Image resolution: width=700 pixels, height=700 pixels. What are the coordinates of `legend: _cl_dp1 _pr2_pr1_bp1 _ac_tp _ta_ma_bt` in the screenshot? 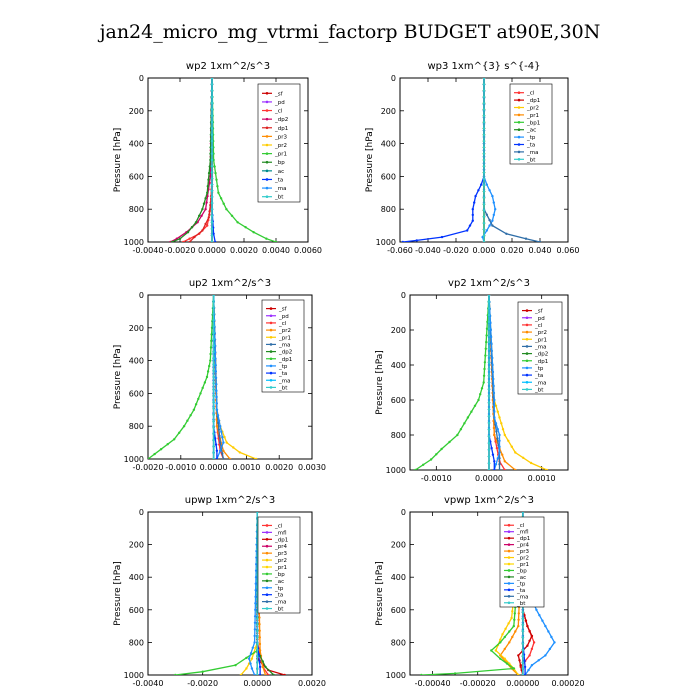 It's located at (531, 124).